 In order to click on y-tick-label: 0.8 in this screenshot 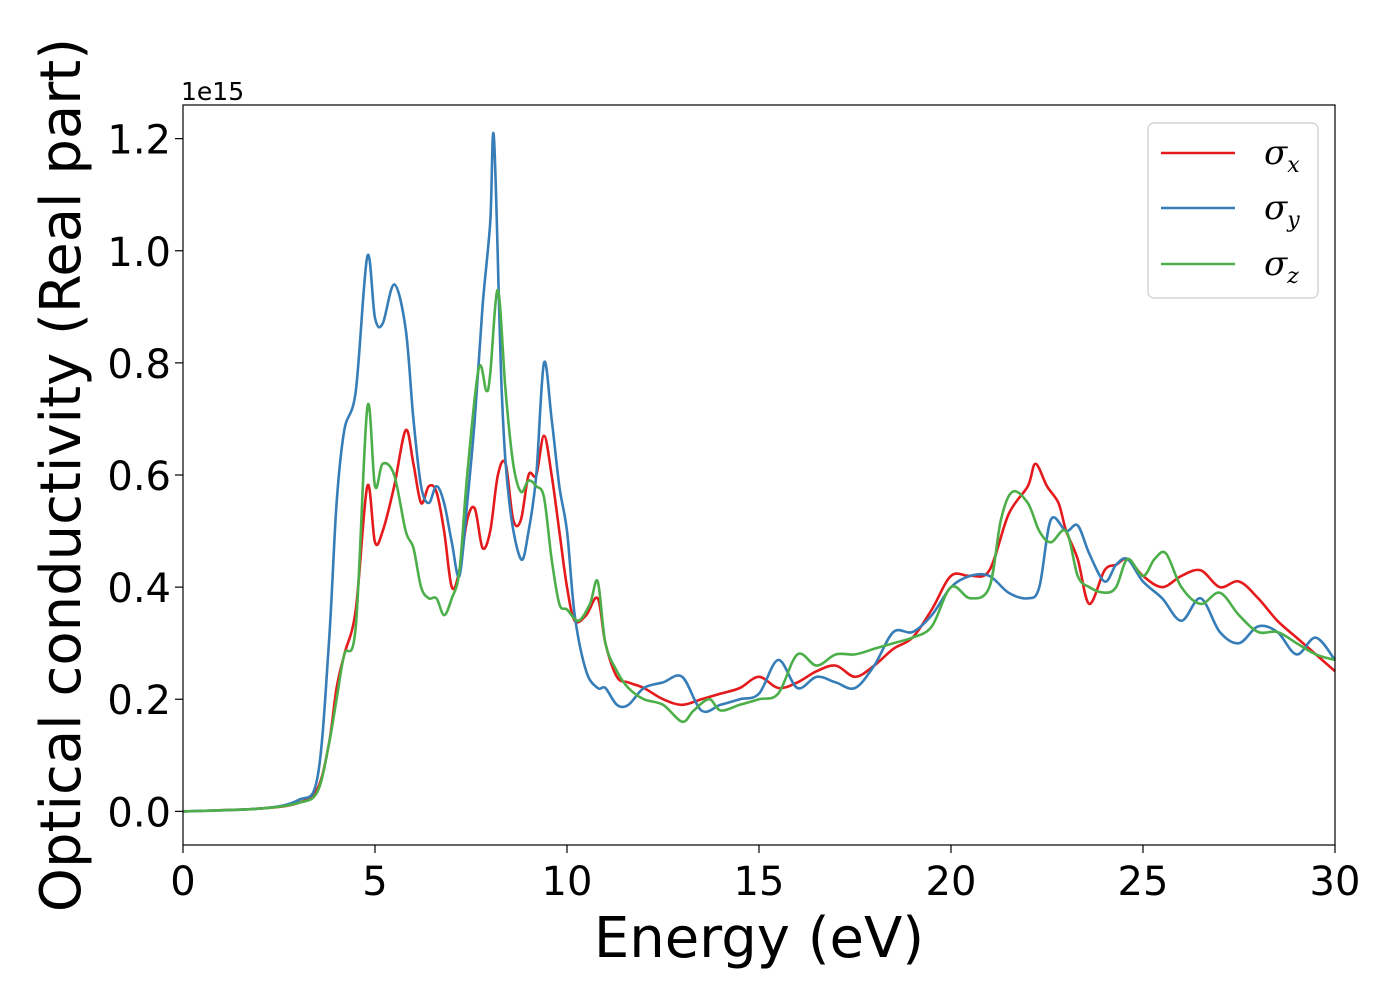, I will do `click(139, 365)`.